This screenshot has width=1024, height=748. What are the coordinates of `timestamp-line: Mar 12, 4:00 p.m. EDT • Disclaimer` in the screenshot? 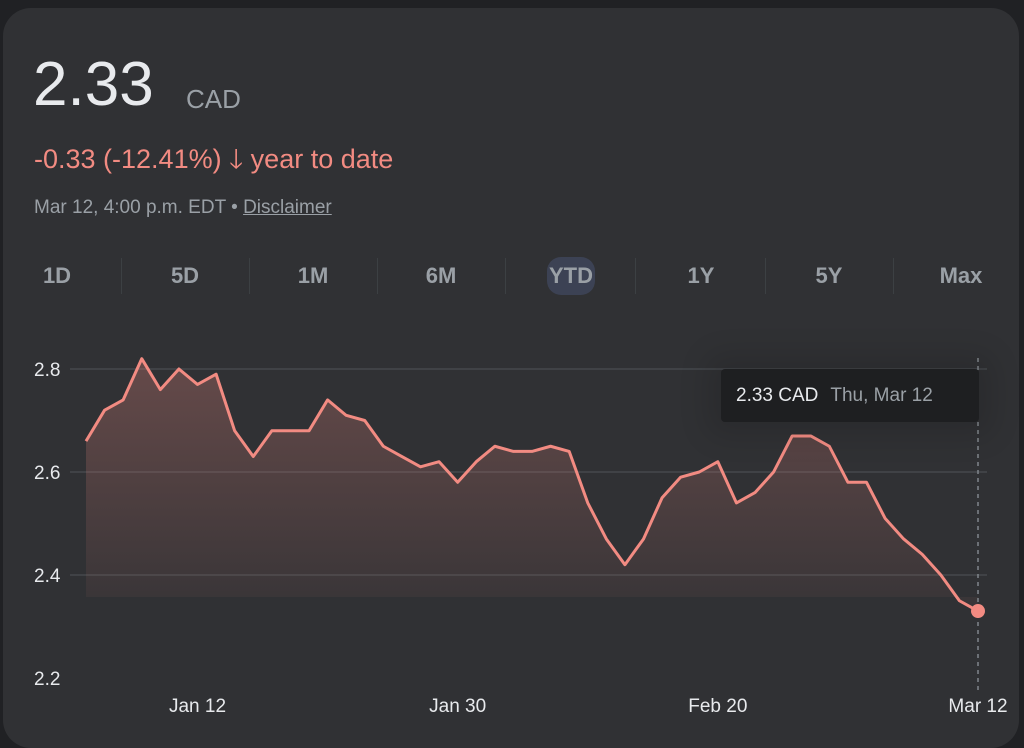 It's located at (183, 208).